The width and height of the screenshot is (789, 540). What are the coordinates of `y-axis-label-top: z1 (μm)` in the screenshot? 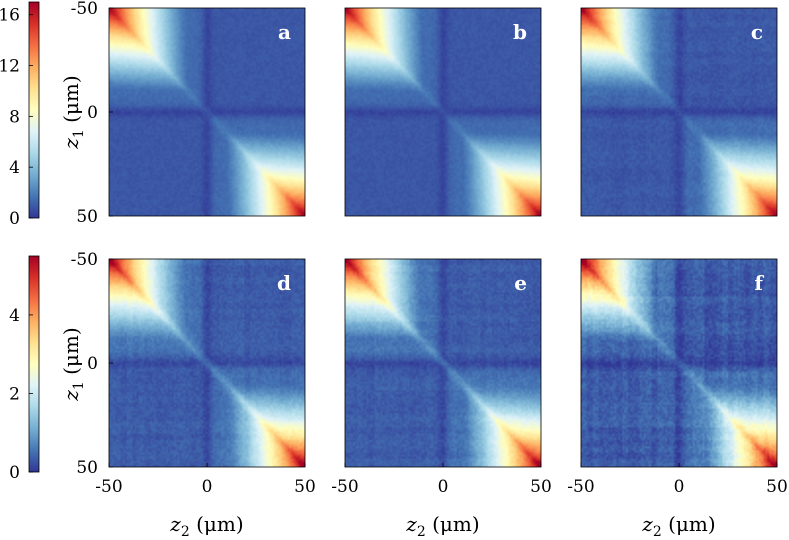 It's located at (73, 112).